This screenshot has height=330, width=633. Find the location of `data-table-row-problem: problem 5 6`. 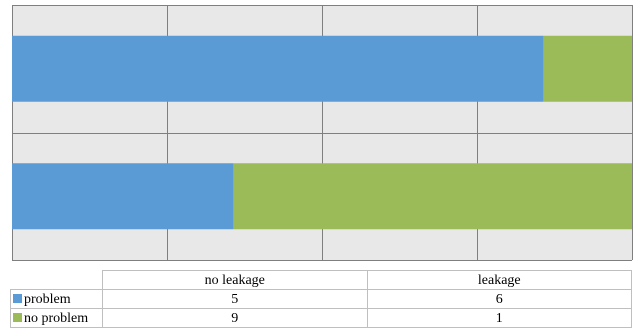

data-table-row-problem: problem 5 6 is located at coordinates (321, 299).